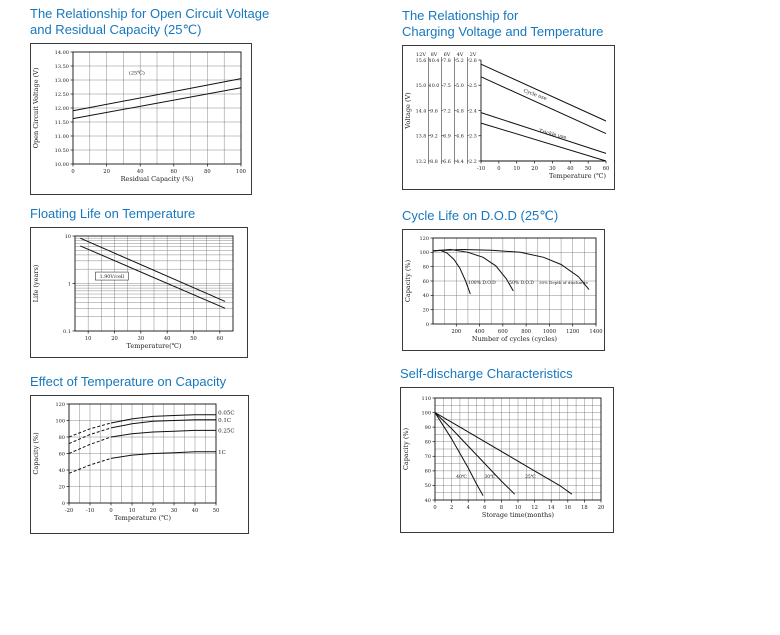 The image size is (780, 635). I want to click on svg-text: 4.6, so click(460, 137).